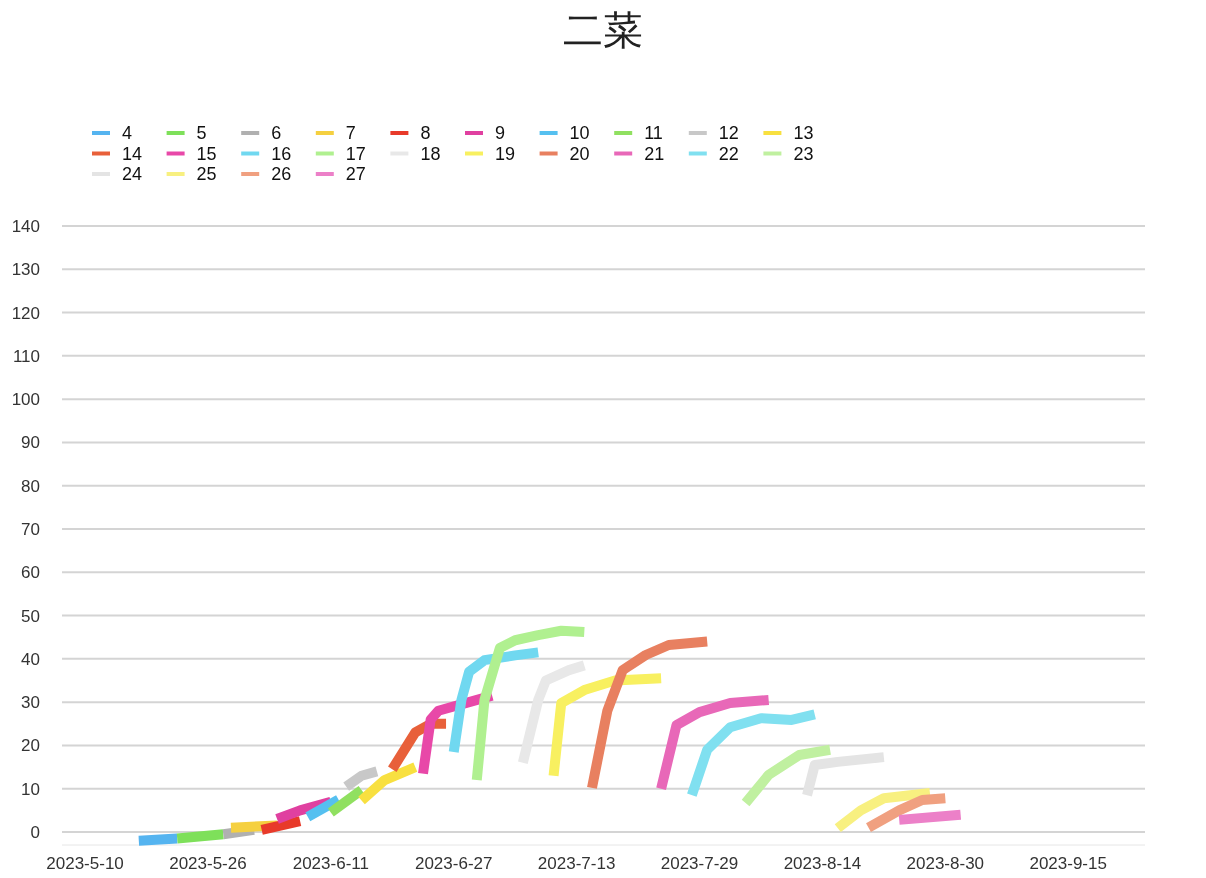  What do you see at coordinates (25, 400) in the screenshot?
I see `y-tick-label: 100` at bounding box center [25, 400].